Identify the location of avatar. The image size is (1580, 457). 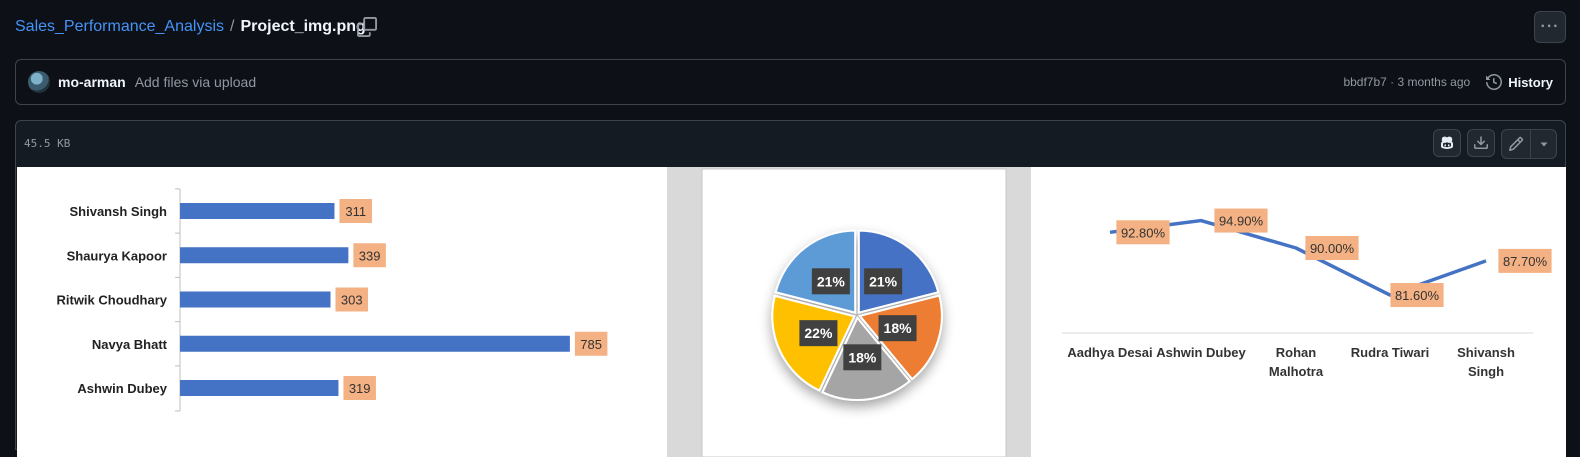
(39, 82).